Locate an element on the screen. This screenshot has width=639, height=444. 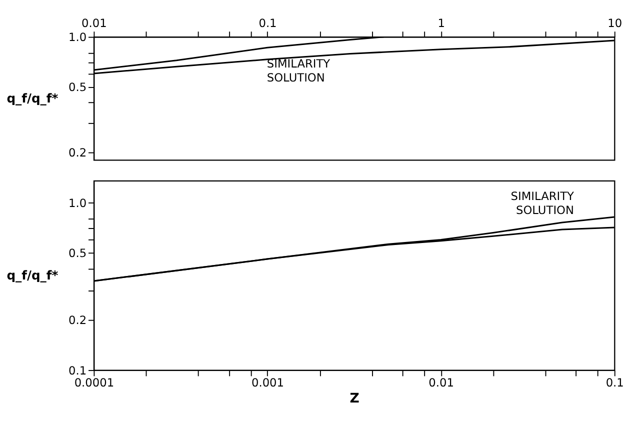
x-tick-label: 10 is located at coordinates (615, 23).